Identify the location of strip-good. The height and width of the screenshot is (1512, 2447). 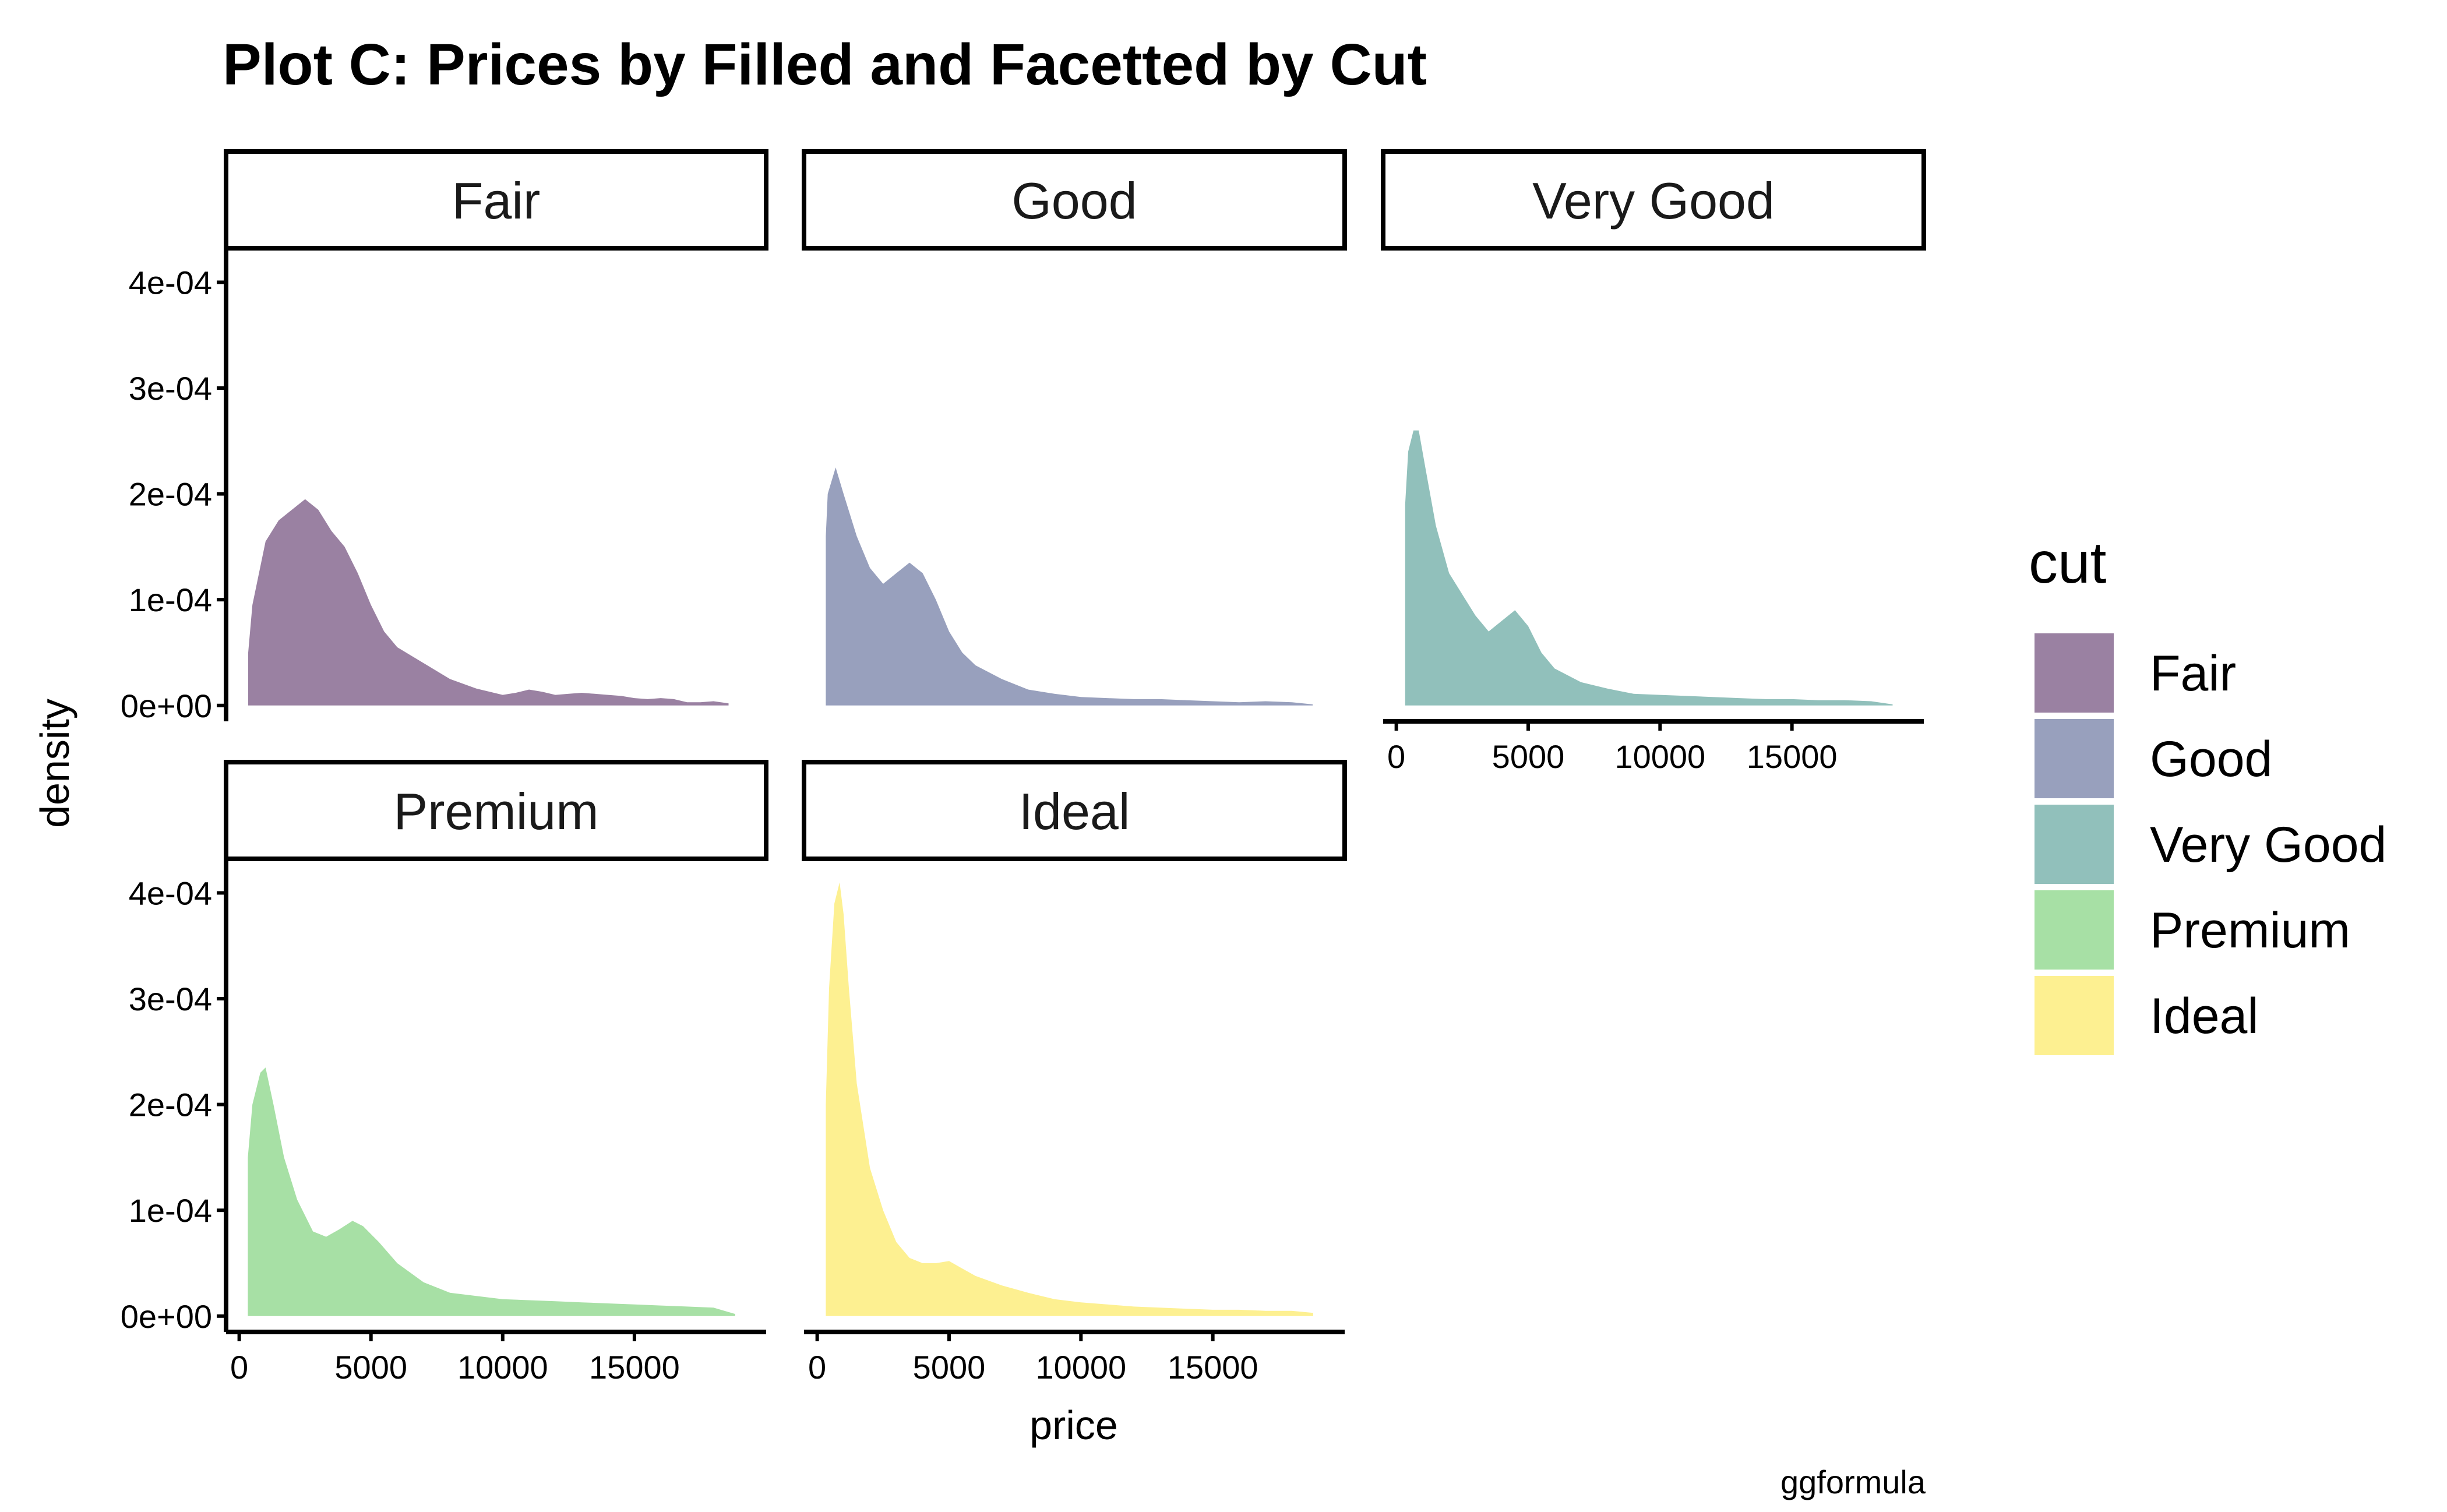
(1074, 200).